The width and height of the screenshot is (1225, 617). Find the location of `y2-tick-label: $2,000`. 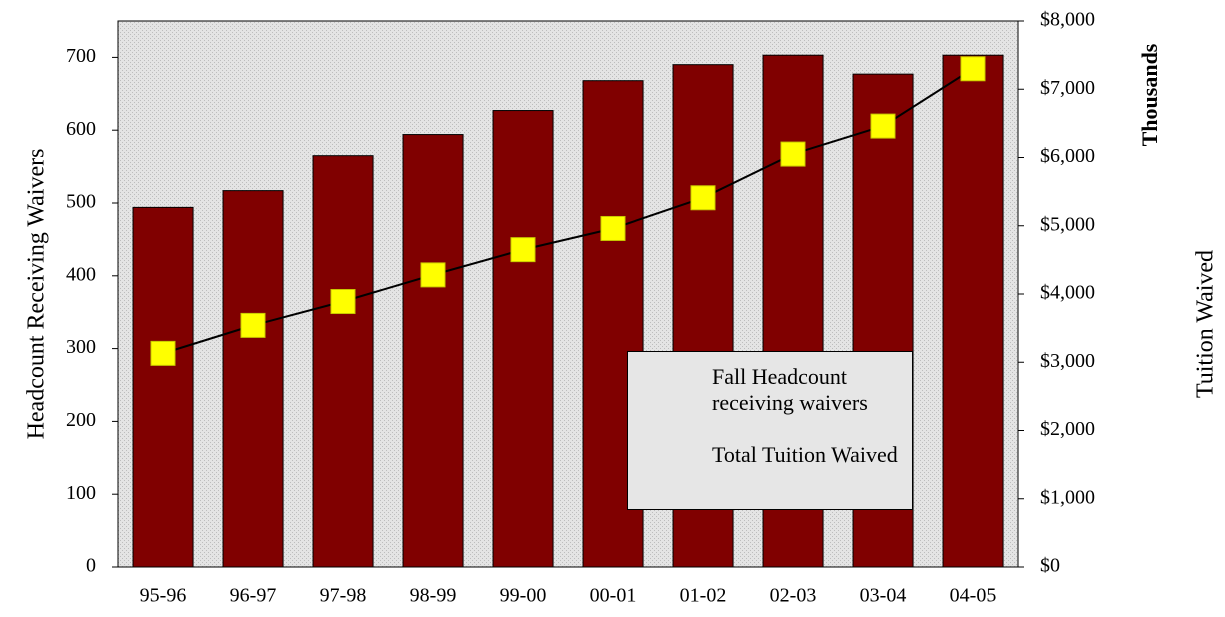

y2-tick-label: $2,000 is located at coordinates (1067, 429).